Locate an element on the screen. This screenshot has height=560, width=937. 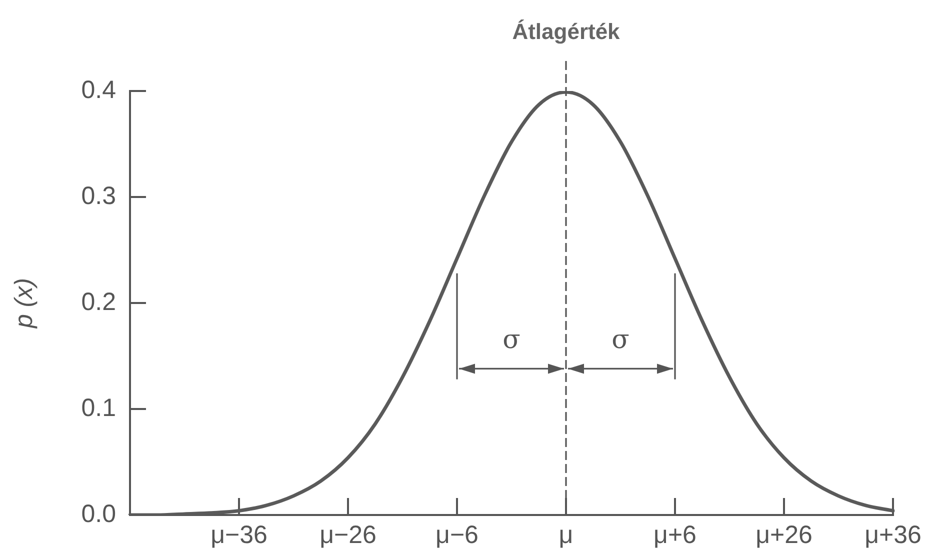
y-tick-label: 0.0 is located at coordinates (98, 514).